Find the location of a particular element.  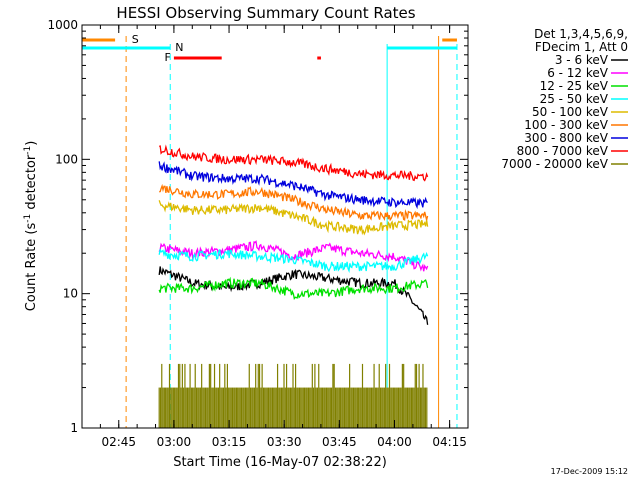

legend-label: 100 - 300 keV is located at coordinates (566, 125).